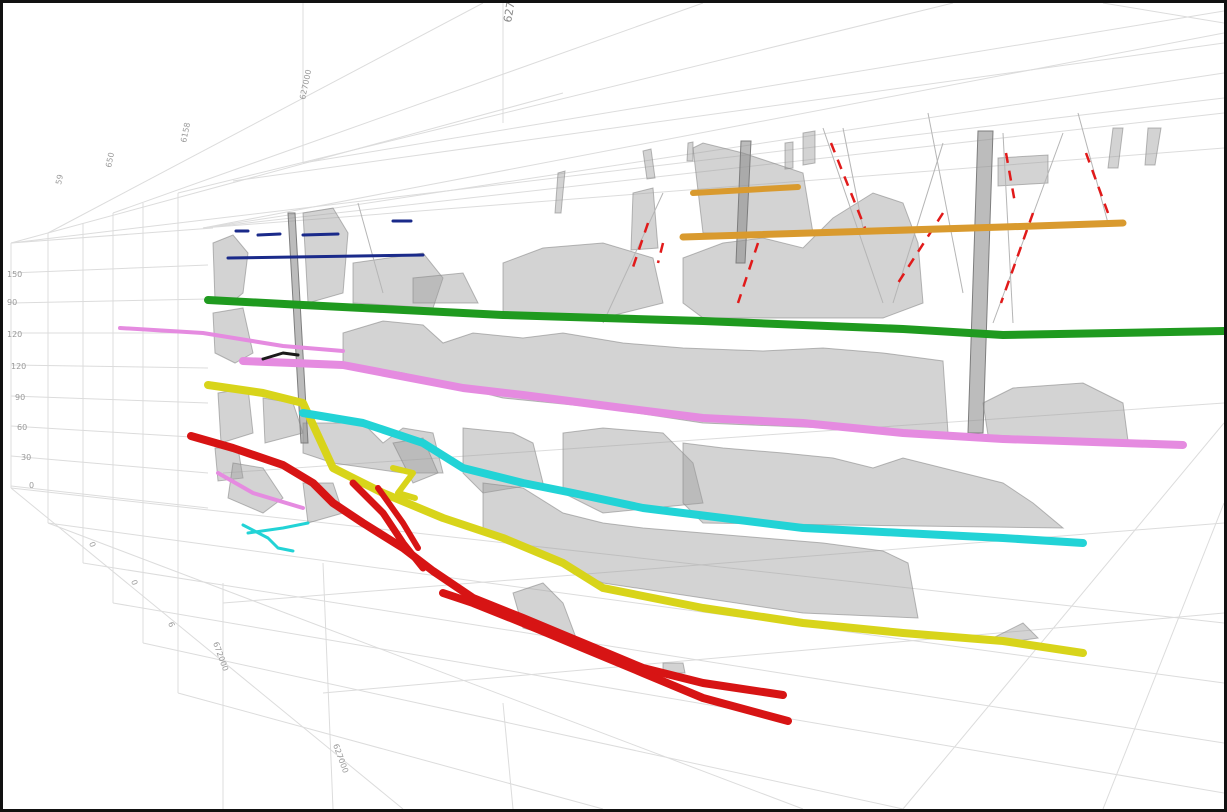 The width and height of the screenshot is (1227, 812). I want to click on drill-assay-segments, so click(869, 223).